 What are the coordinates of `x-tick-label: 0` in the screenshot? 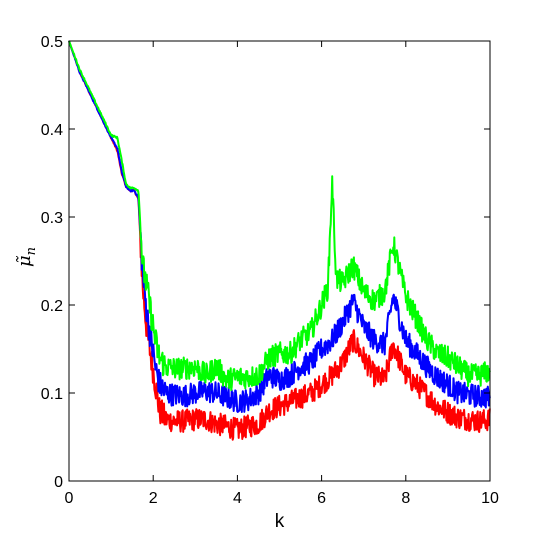 It's located at (69, 498).